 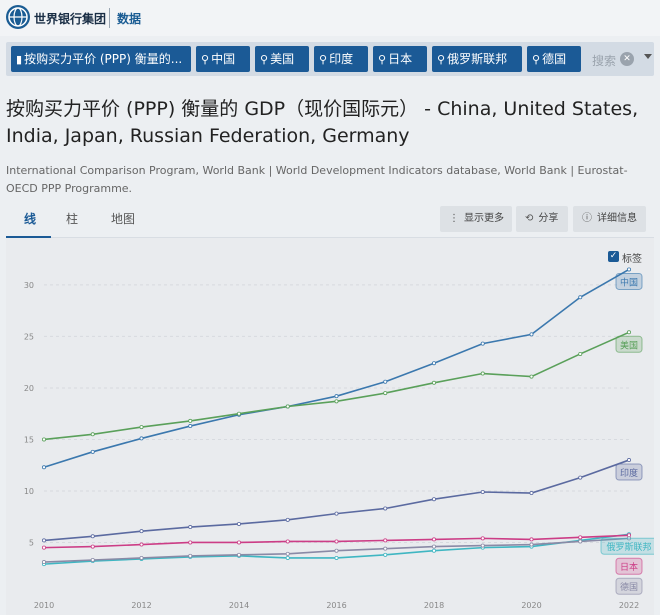 What do you see at coordinates (31, 542) in the screenshot?
I see `y-tick-label: 5` at bounding box center [31, 542].